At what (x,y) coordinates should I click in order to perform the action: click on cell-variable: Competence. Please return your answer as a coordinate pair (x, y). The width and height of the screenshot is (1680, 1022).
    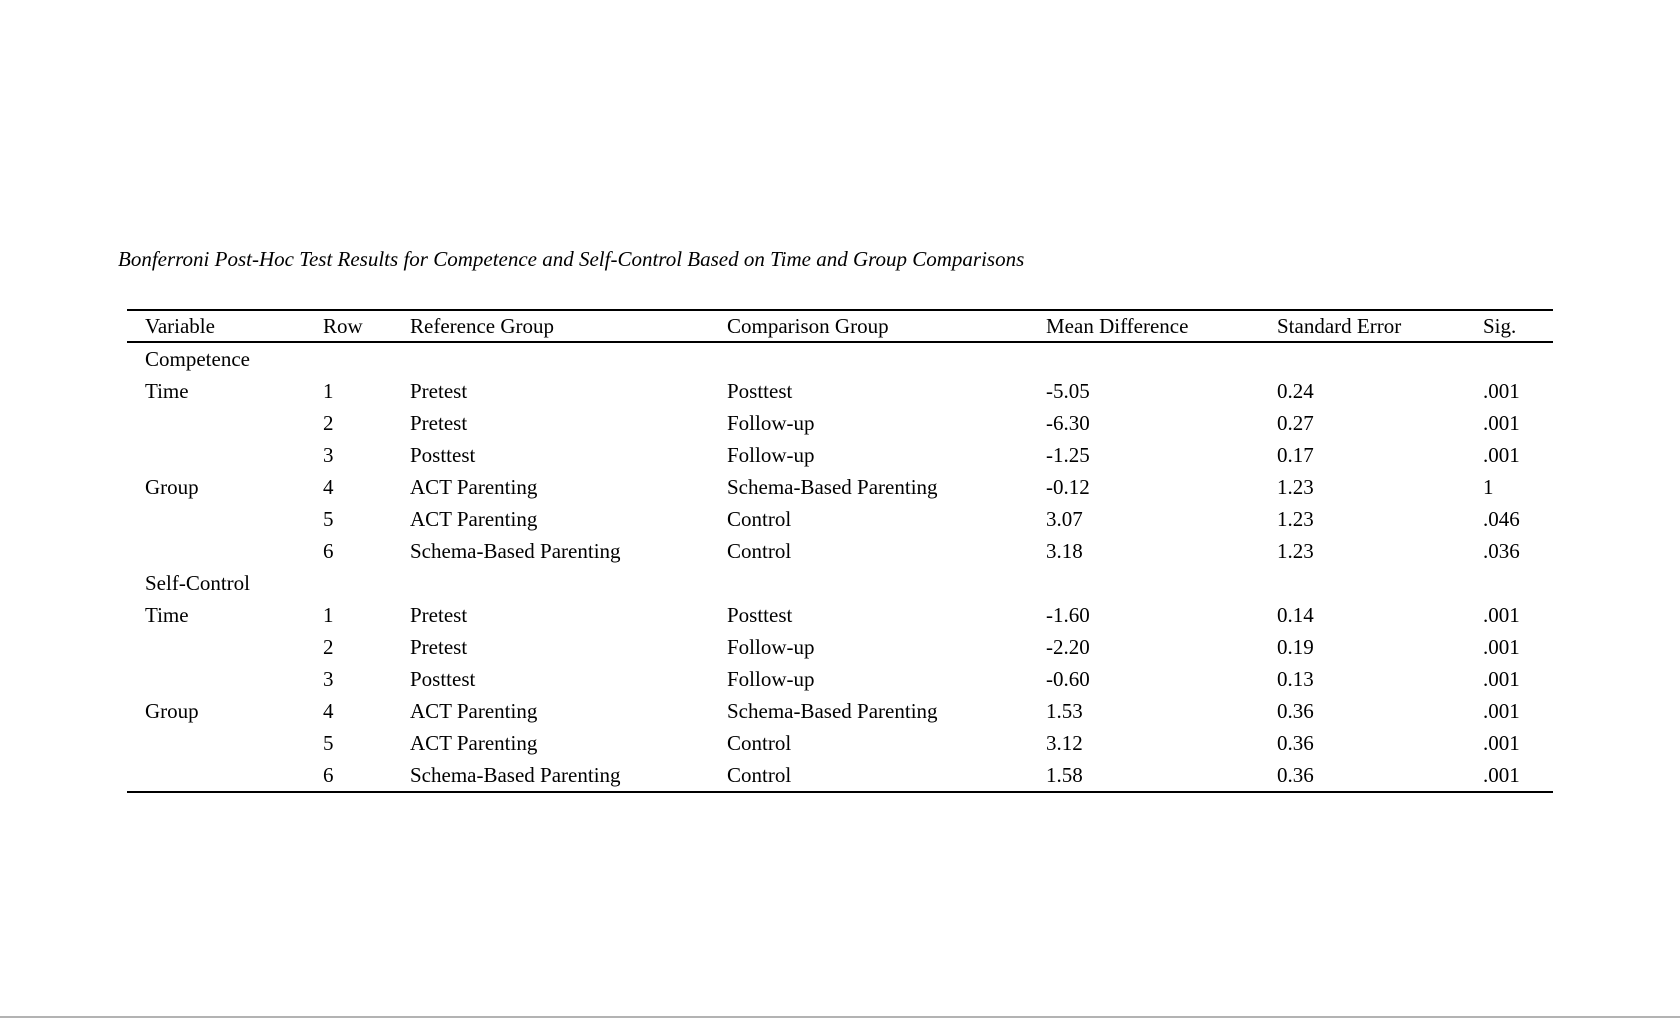
    Looking at the image, I should click on (197, 359).